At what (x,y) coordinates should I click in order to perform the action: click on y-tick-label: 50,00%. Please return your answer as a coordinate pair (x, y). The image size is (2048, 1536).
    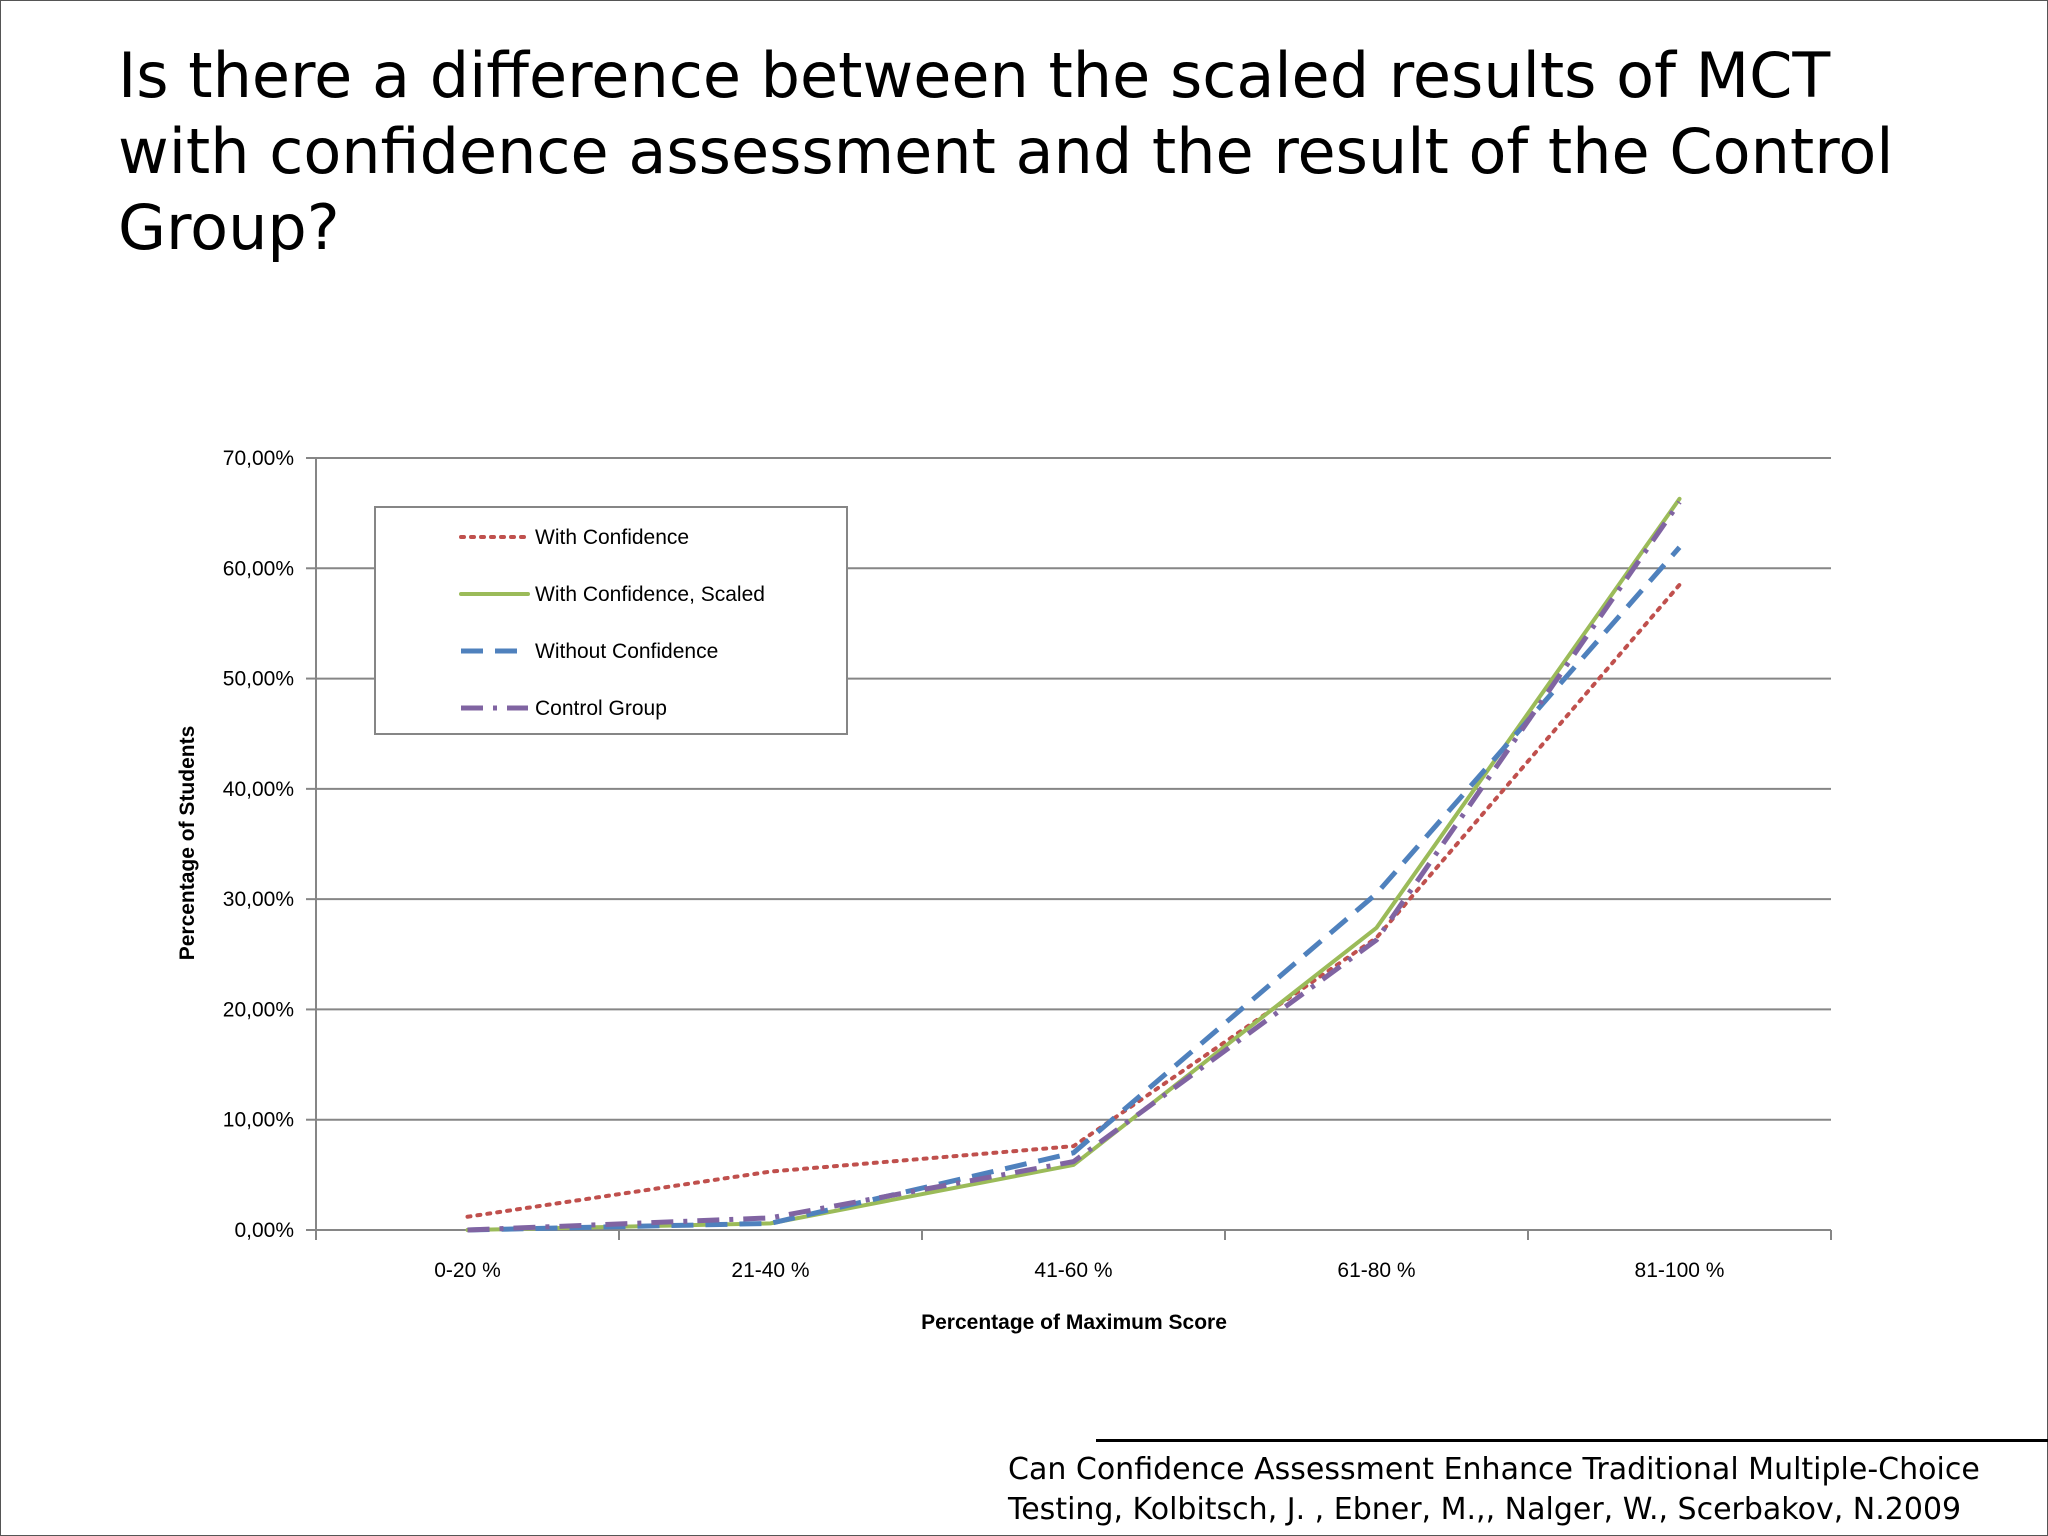
    Looking at the image, I should click on (258, 679).